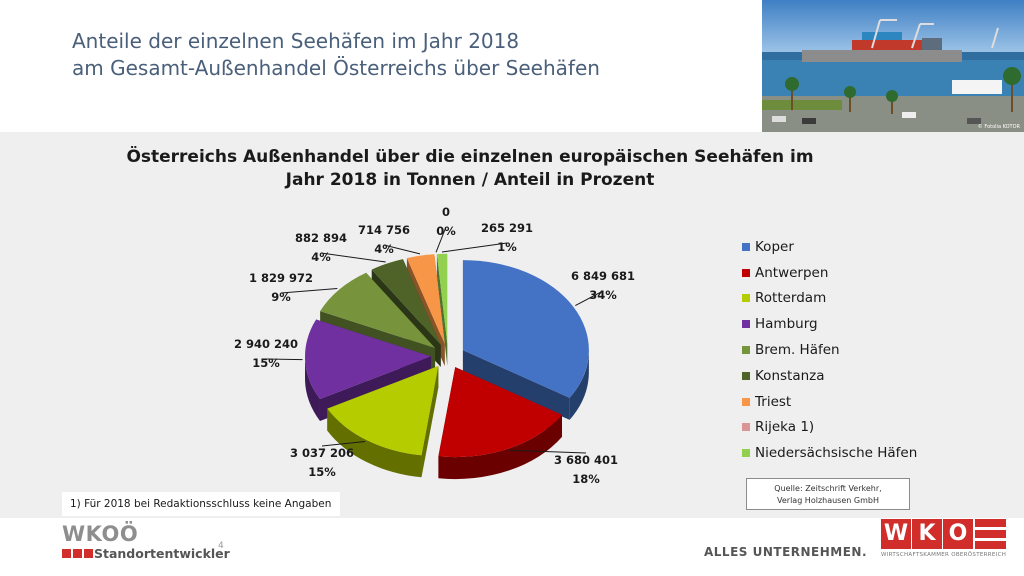 The width and height of the screenshot is (1024, 576). I want to click on pie-slice-niedersaechsische-haefen, so click(442, 298).